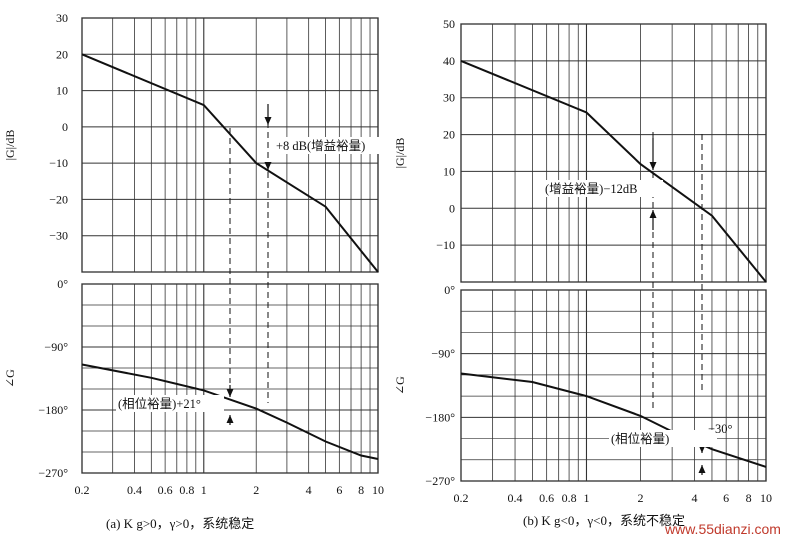 This screenshot has height=542, width=800. What do you see at coordinates (640, 438) in the screenshot?
I see `phase-margin-label: (相位裕量)` at bounding box center [640, 438].